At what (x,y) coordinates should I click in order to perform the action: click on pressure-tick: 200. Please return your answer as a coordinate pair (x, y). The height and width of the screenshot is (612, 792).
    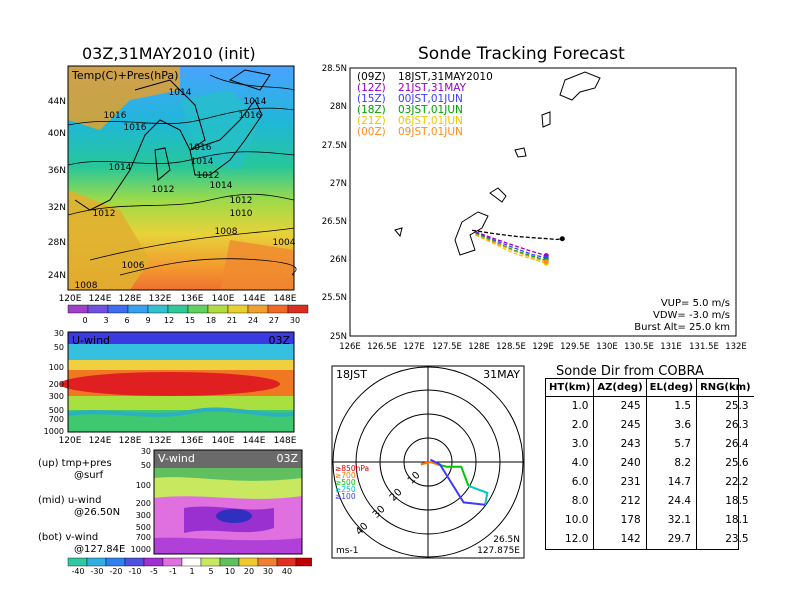
    Looking at the image, I should click on (56, 384).